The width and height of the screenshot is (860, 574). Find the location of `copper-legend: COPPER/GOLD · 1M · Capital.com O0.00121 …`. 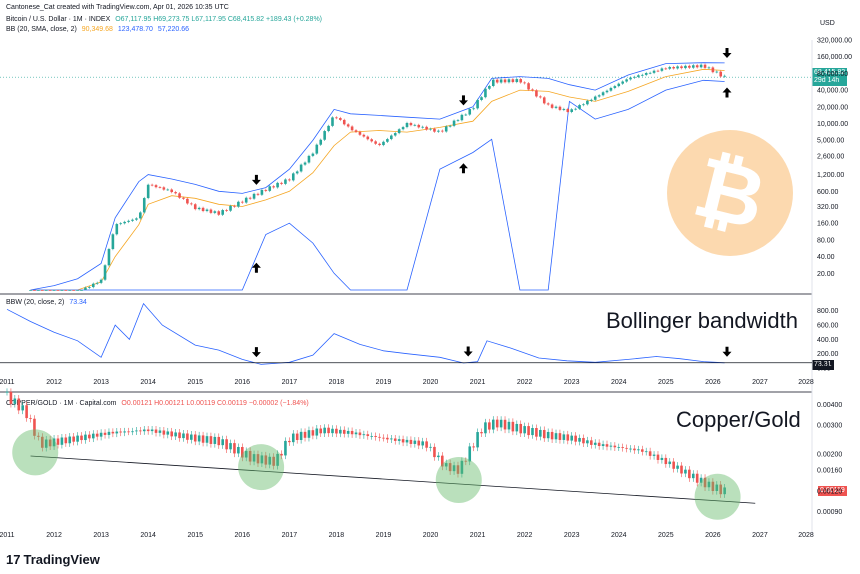

copper-legend: COPPER/GOLD · 1M · Capital.com O0.00121 … is located at coordinates (159, 403).